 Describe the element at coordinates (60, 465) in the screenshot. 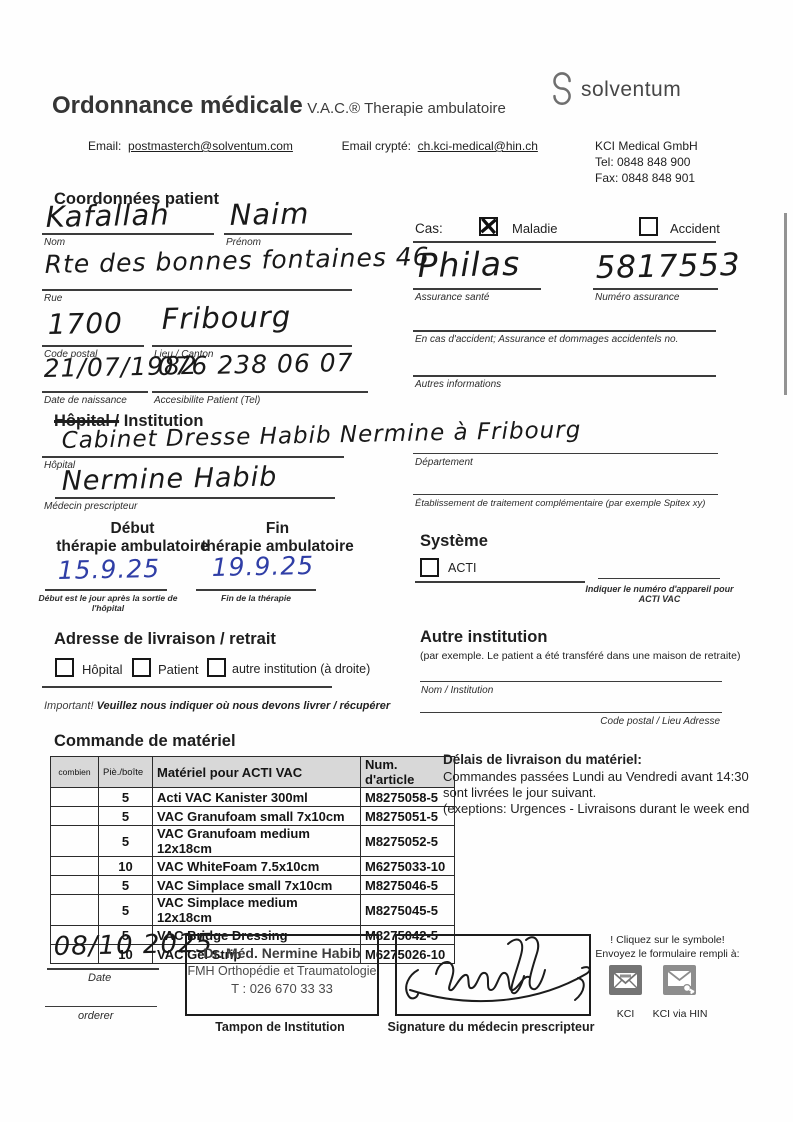

I see `hopital-label: Hôpital` at that location.